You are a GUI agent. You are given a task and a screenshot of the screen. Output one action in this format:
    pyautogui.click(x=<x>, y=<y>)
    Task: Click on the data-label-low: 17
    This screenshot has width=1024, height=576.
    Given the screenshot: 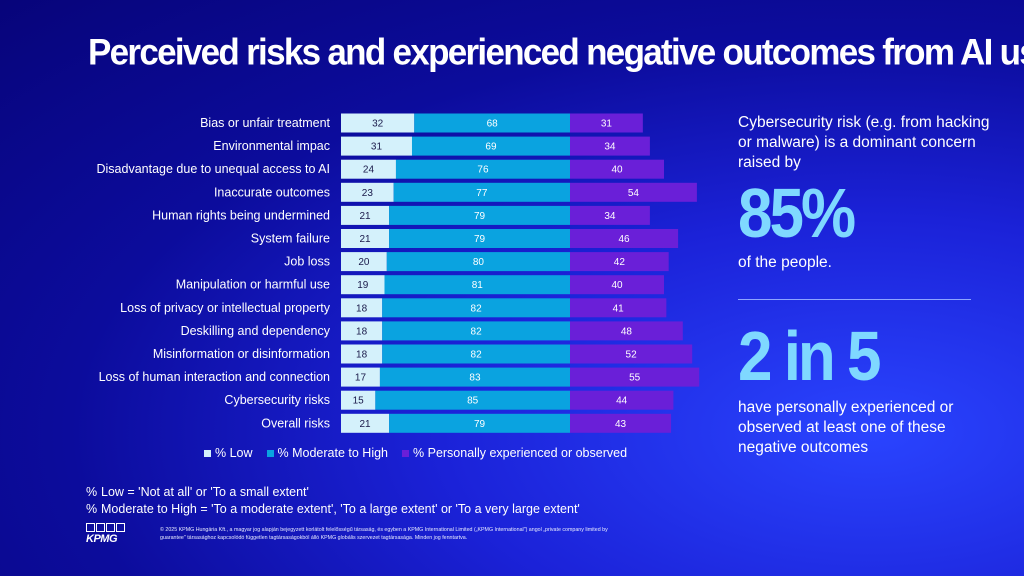 What is the action you would take?
    pyautogui.click(x=361, y=378)
    